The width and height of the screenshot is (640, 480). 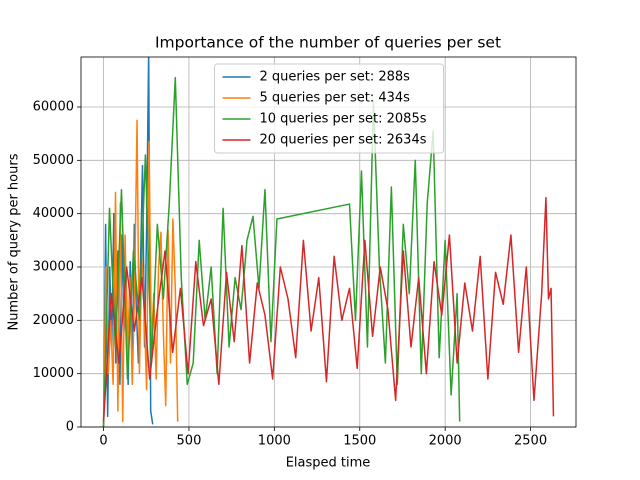 What do you see at coordinates (53, 107) in the screenshot?
I see `y-tick-label: 60000` at bounding box center [53, 107].